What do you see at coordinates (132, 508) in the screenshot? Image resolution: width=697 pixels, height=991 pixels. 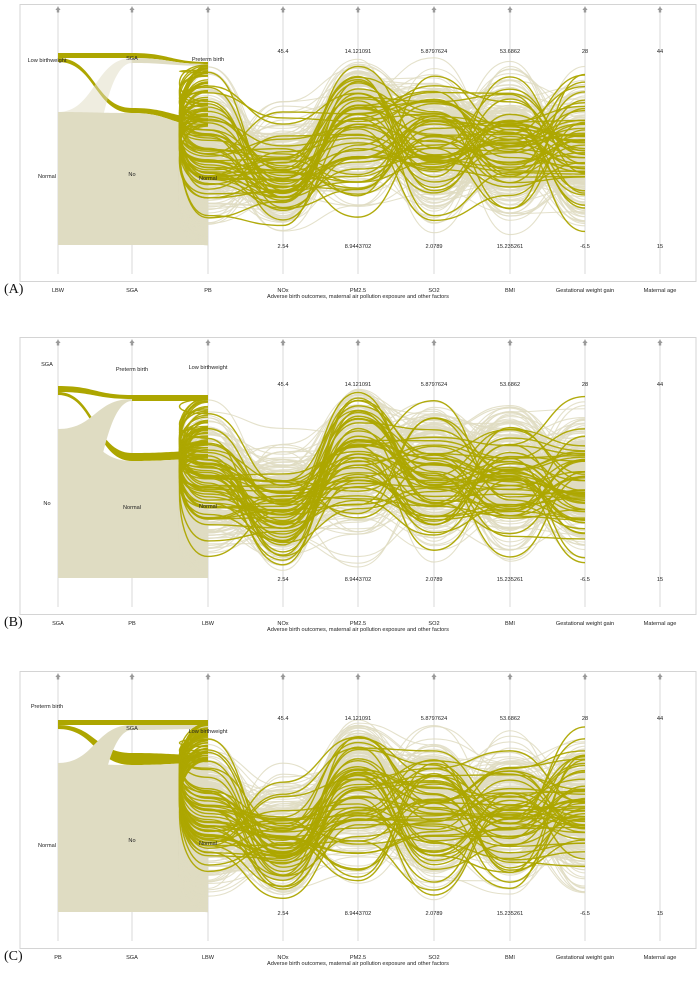 I see `category-label: Normal` at bounding box center [132, 508].